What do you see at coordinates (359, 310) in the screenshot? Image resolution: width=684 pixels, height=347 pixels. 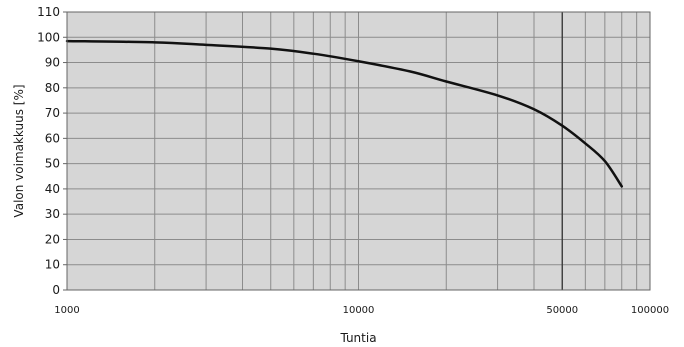 I see `x-tick-label: 10000` at bounding box center [359, 310].